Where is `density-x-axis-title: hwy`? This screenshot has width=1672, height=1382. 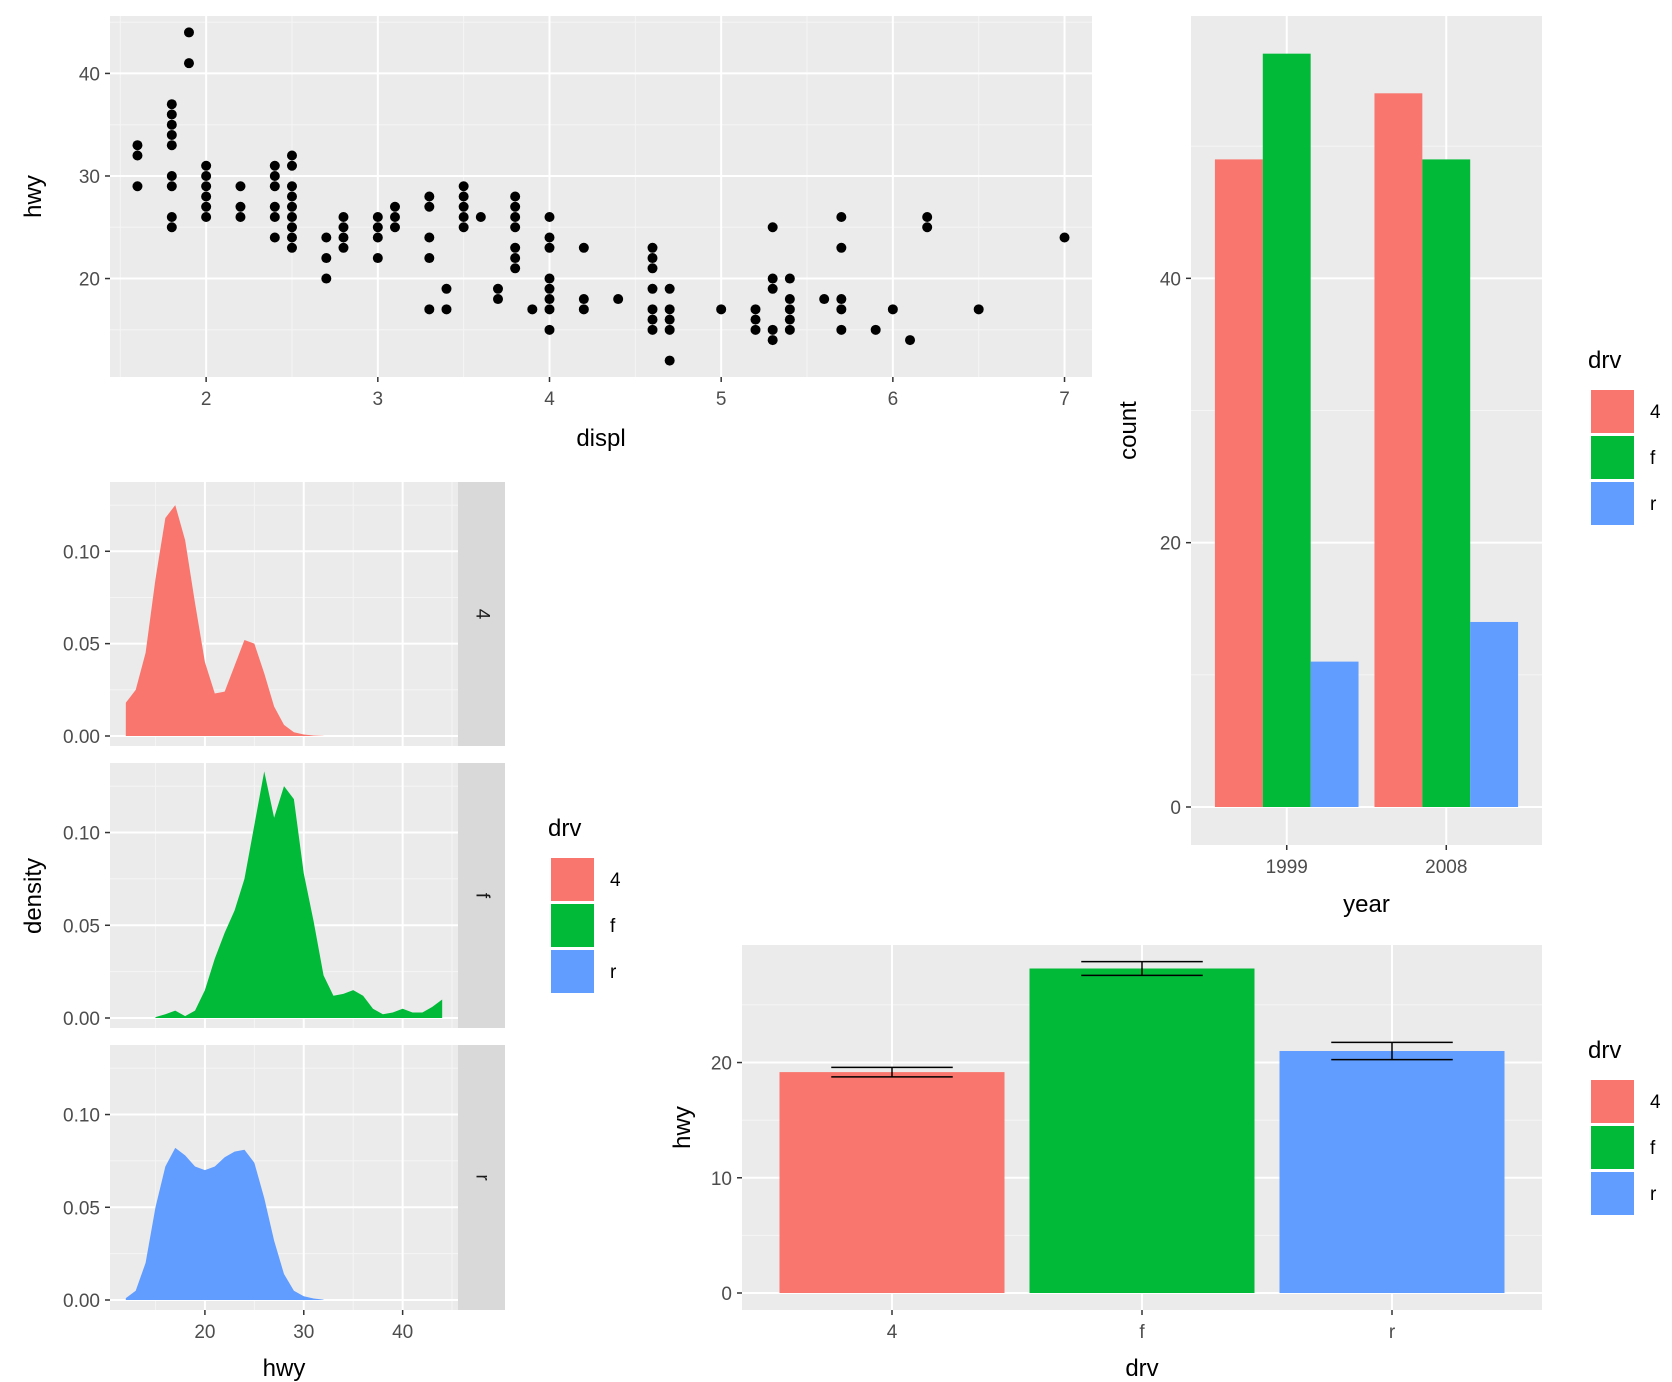
density-x-axis-title: hwy is located at coordinates (284, 1368).